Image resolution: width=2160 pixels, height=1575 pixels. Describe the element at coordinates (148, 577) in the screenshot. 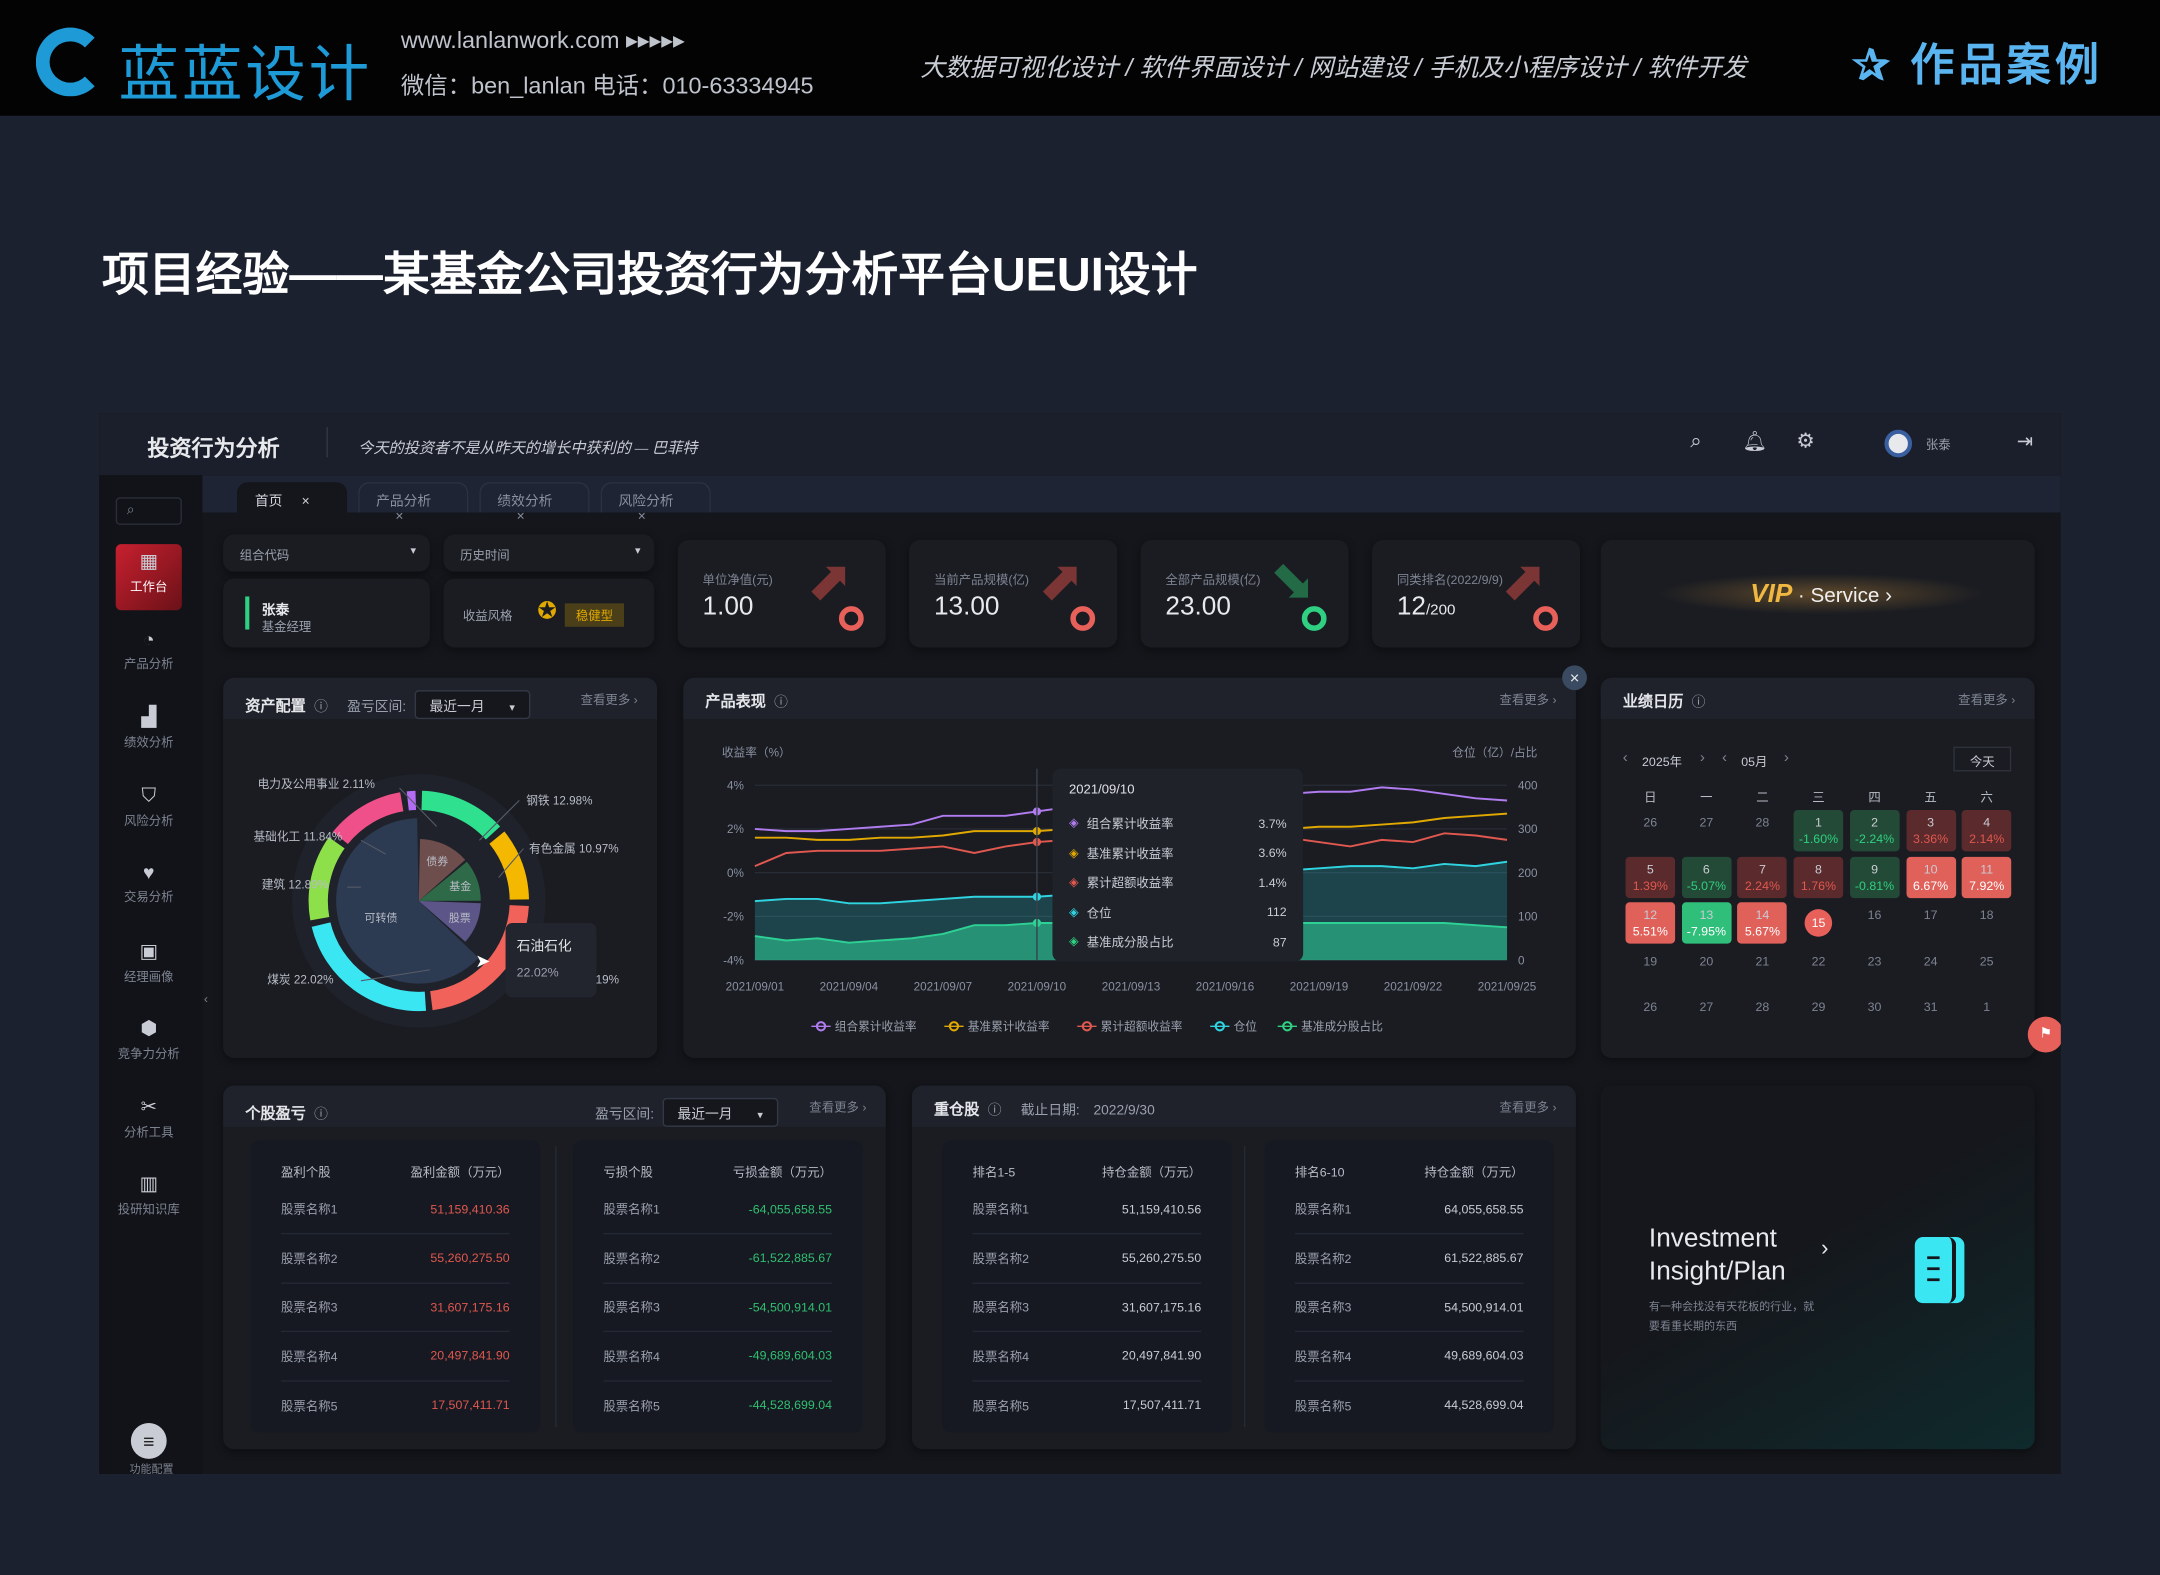

I see `sidebar-item-0: ▦ 工作台` at that location.